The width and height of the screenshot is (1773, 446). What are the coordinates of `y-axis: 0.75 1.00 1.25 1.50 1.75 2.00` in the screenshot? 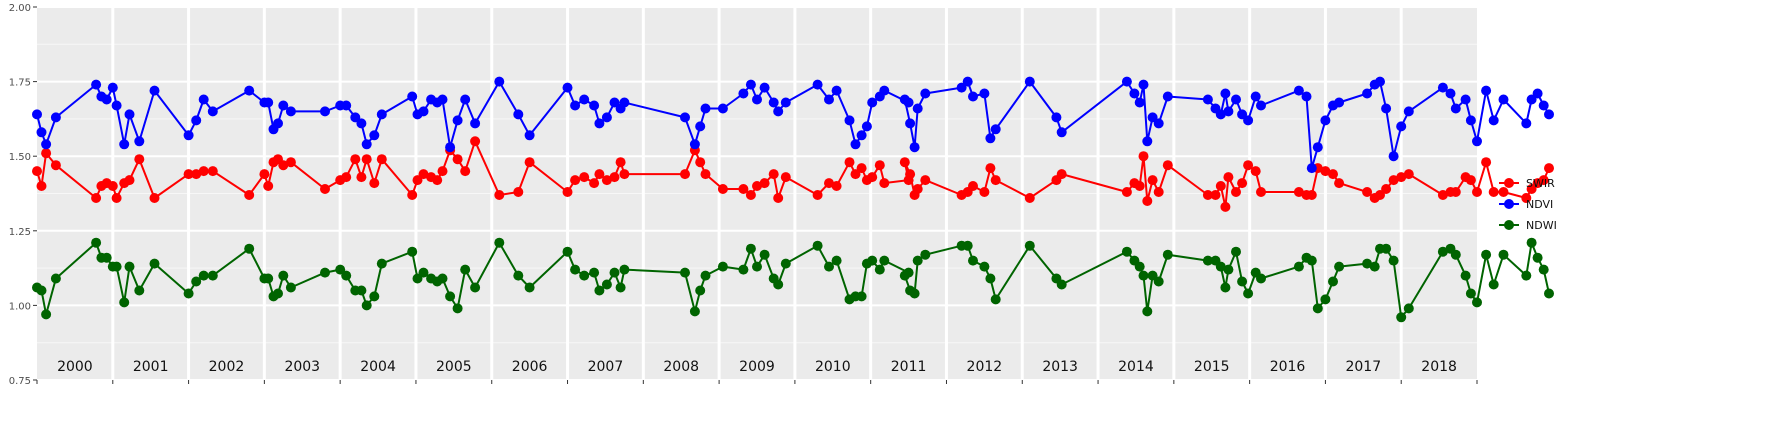 It's located at (23, 195).